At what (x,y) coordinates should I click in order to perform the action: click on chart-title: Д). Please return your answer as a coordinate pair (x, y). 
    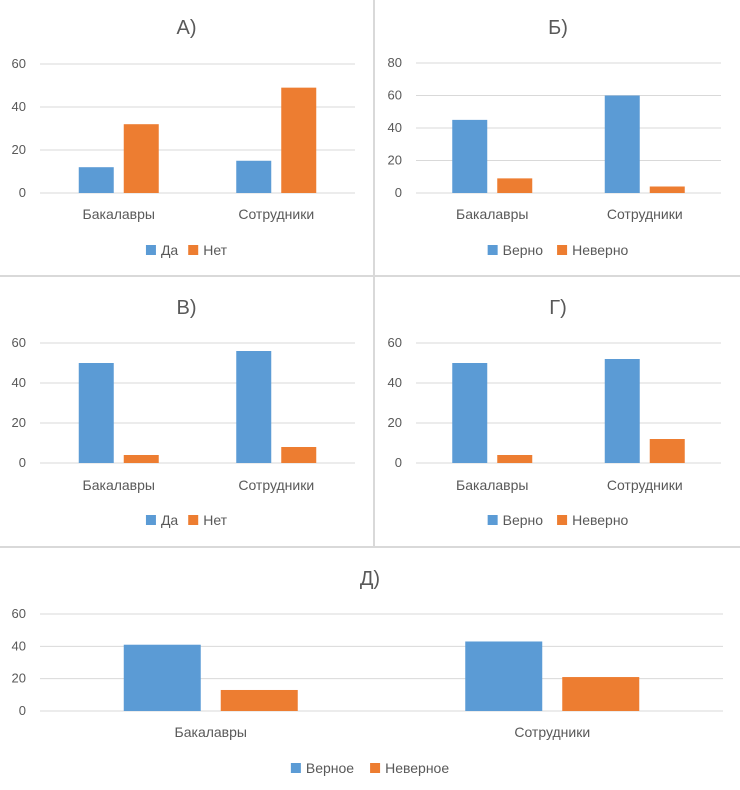
    Looking at the image, I should click on (370, 579).